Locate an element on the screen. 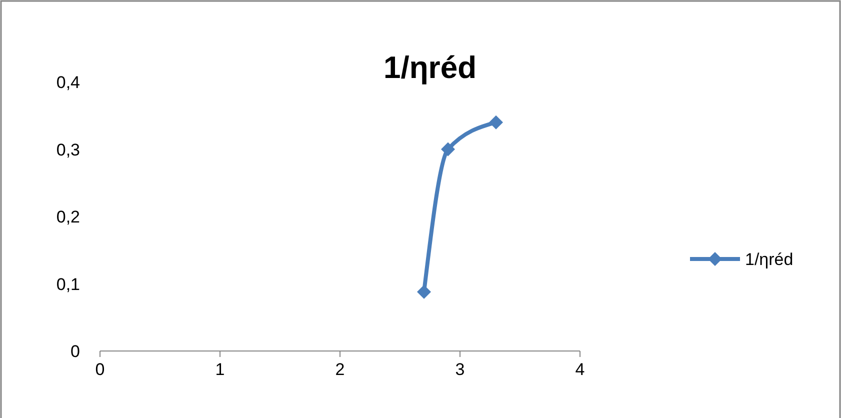 Image resolution: width=841 pixels, height=418 pixels. chart-title: 1/ηréd is located at coordinates (430, 67).